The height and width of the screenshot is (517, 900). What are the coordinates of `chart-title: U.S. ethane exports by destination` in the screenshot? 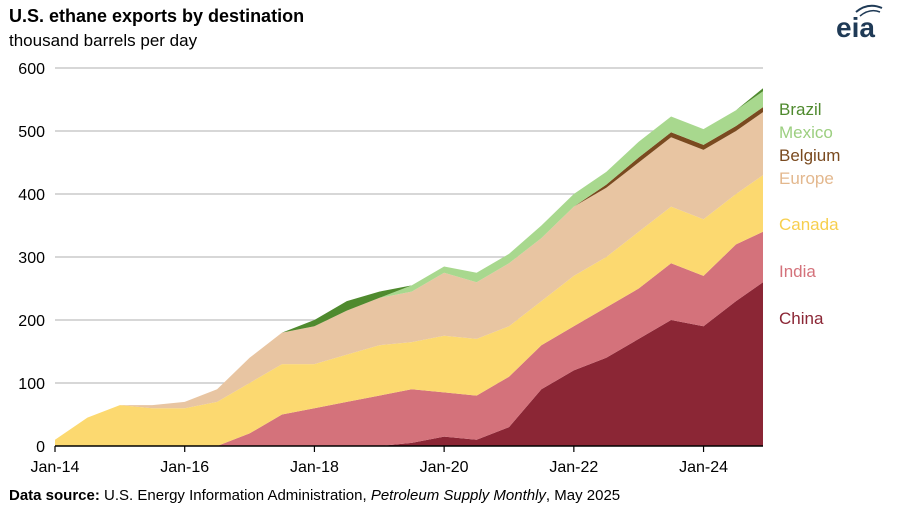 It's located at (157, 16).